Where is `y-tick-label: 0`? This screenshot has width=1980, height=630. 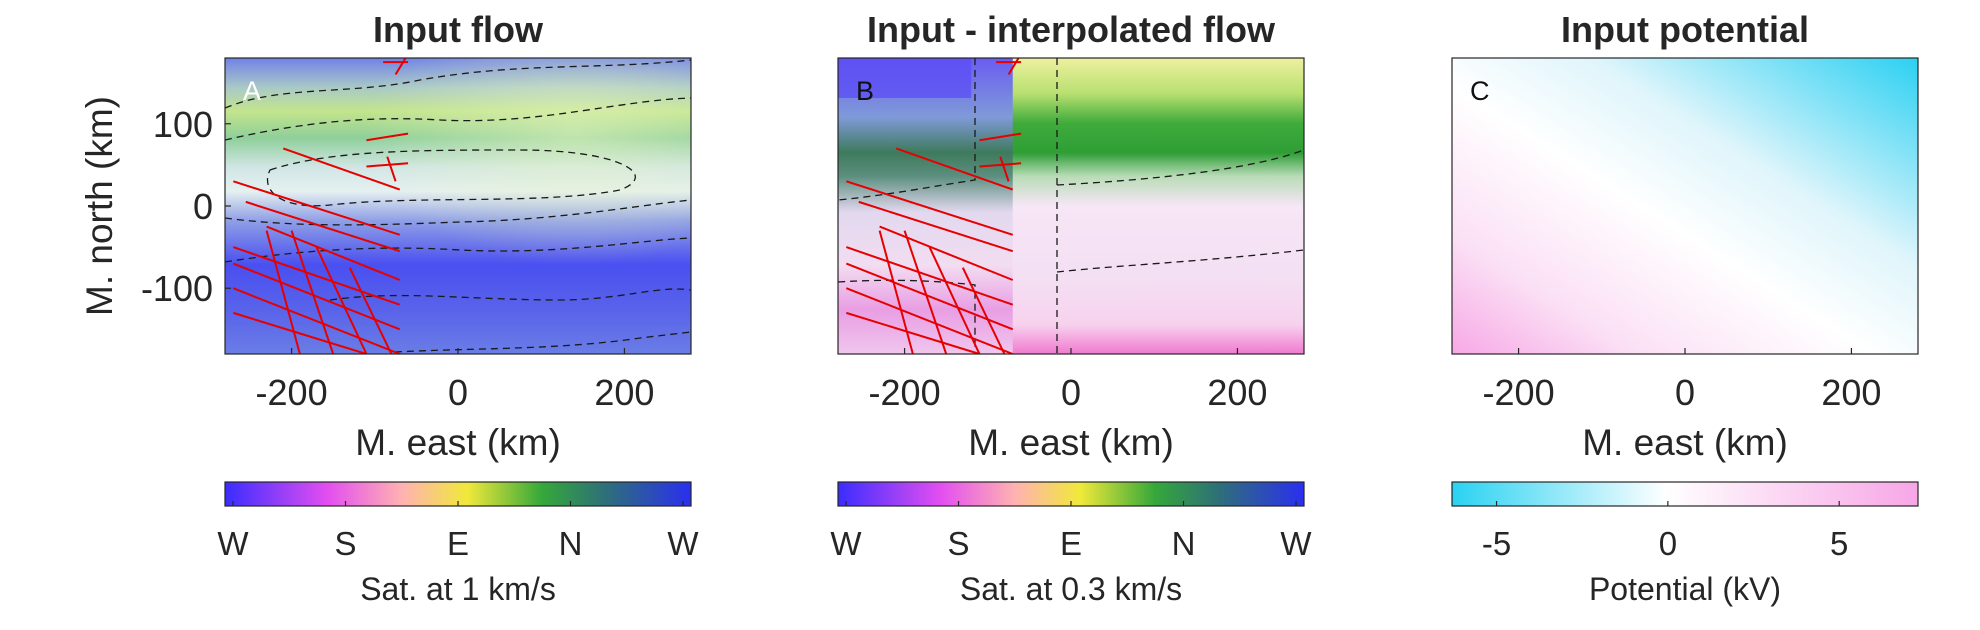
y-tick-label: 0 is located at coordinates (203, 206).